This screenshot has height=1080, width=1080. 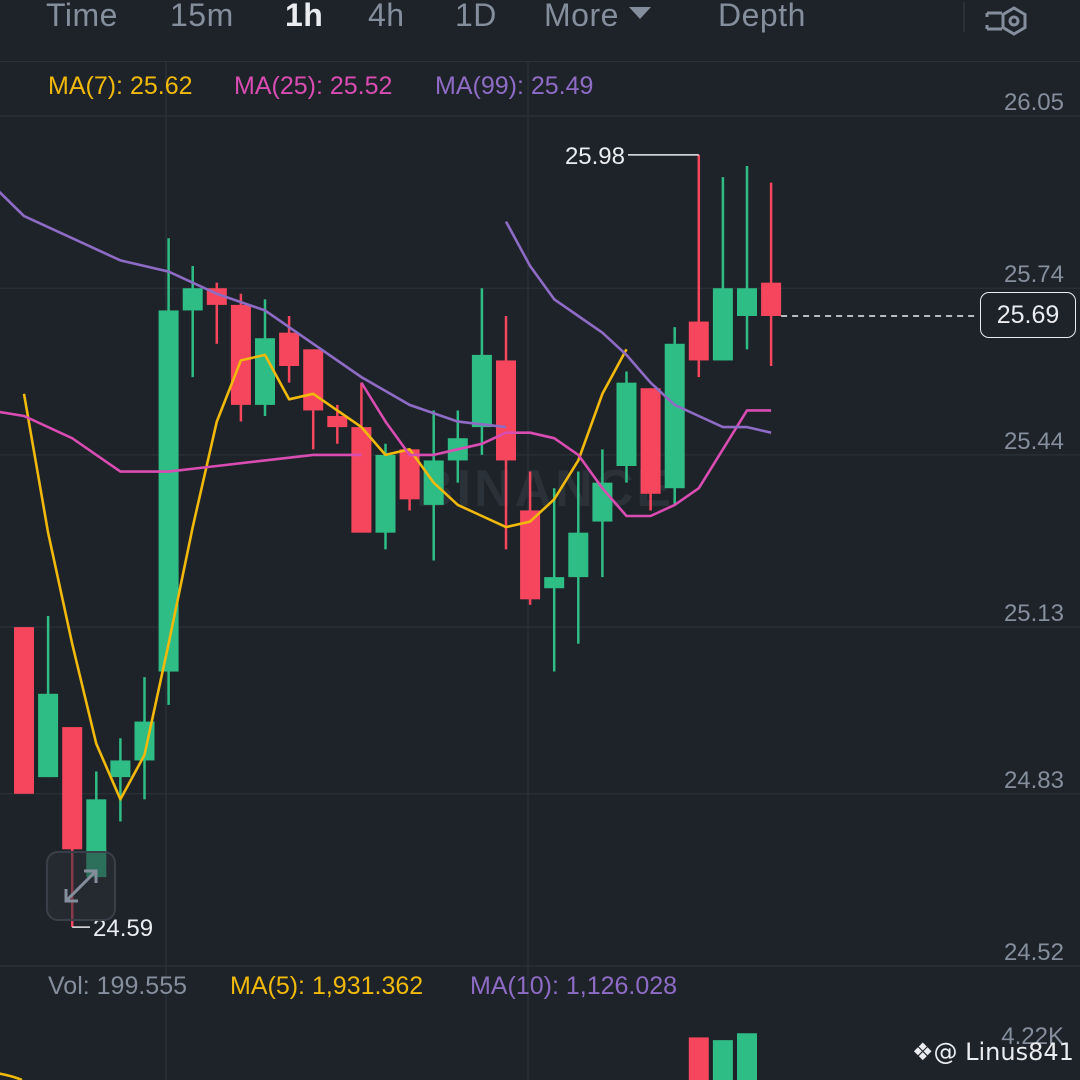 I want to click on ma99-line-guide, so click(x=253, y=302).